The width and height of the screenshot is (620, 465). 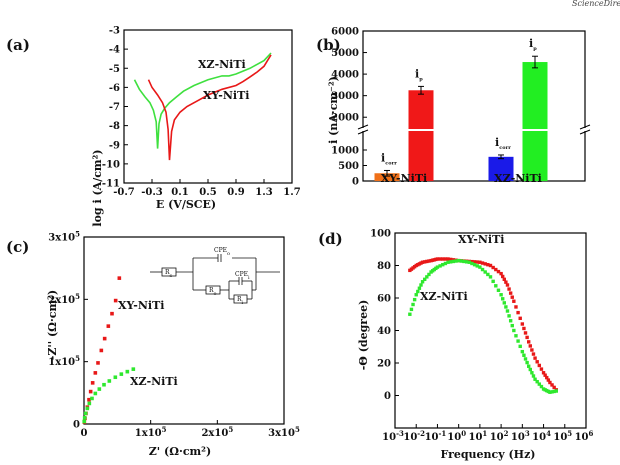 I want to click on panel-c-ytick-label: 0, so click(x=76, y=425).